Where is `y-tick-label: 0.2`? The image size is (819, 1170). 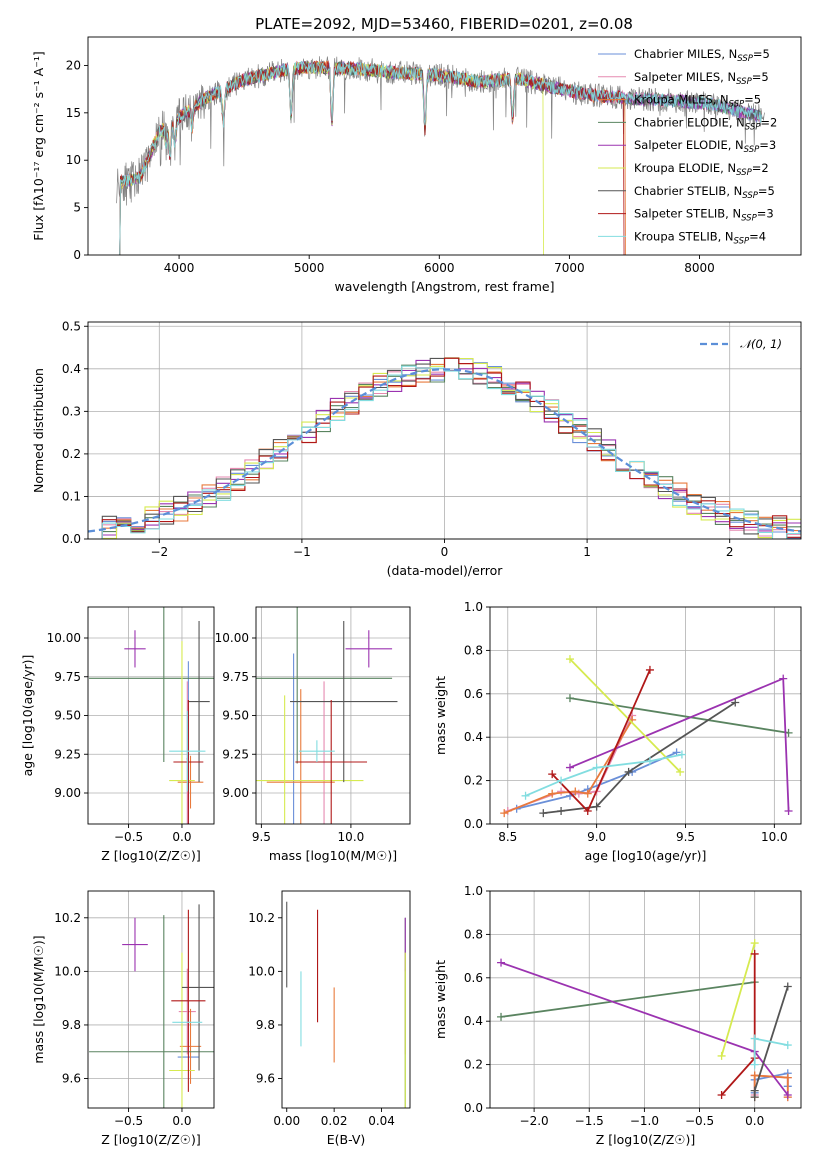 y-tick-label: 0.2 is located at coordinates (473, 1065).